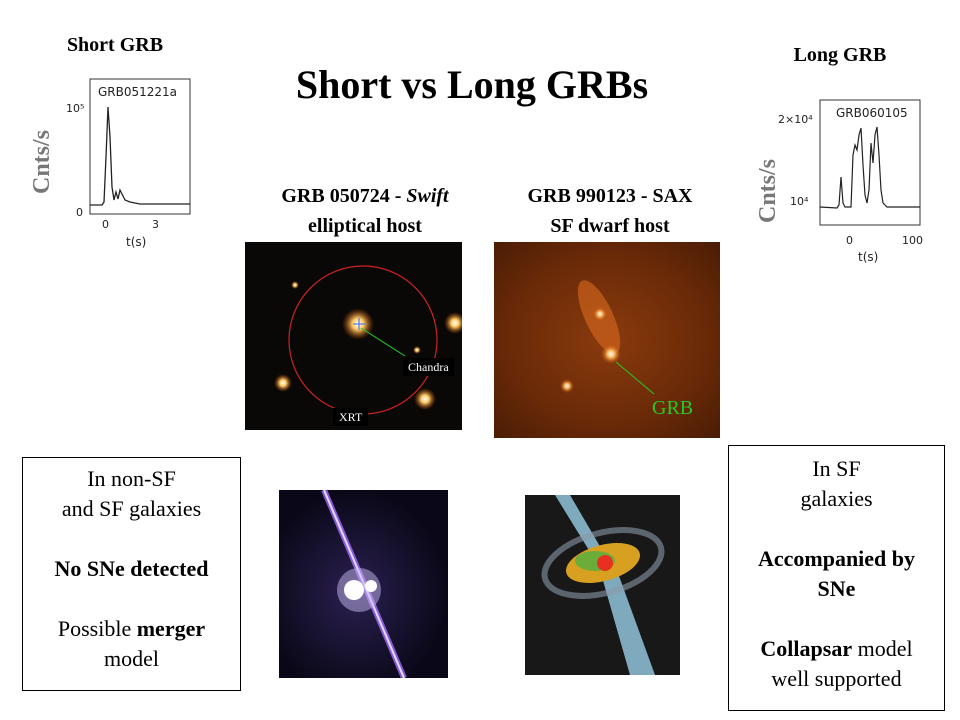 The height and width of the screenshot is (720, 960). Describe the element at coordinates (610, 226) in the screenshot. I see `caption-text: SF dwarf host` at that location.